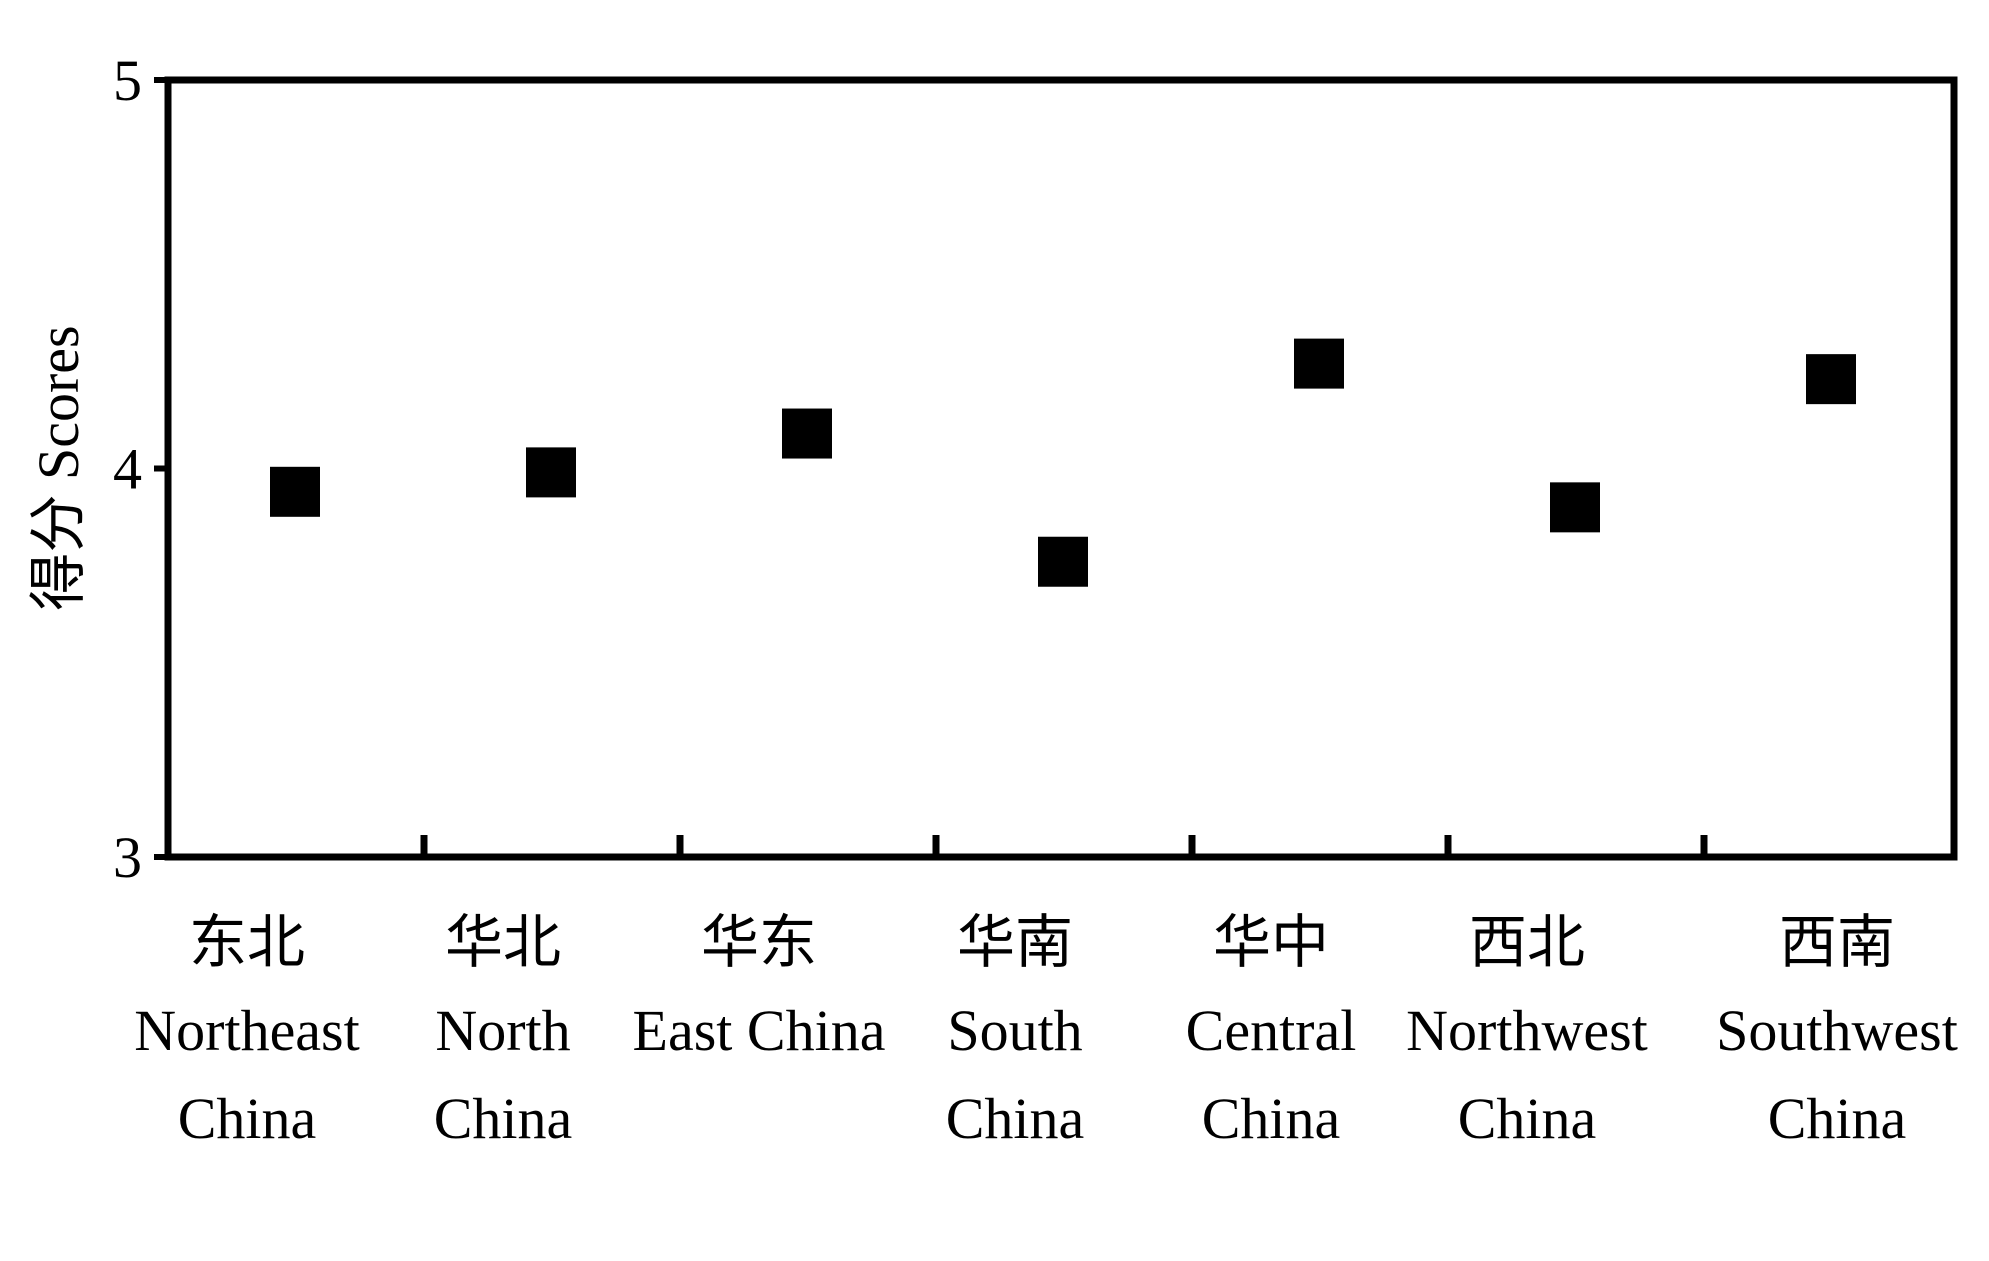  I want to click on y-axis-label: 得分 Scores, so click(58, 467).